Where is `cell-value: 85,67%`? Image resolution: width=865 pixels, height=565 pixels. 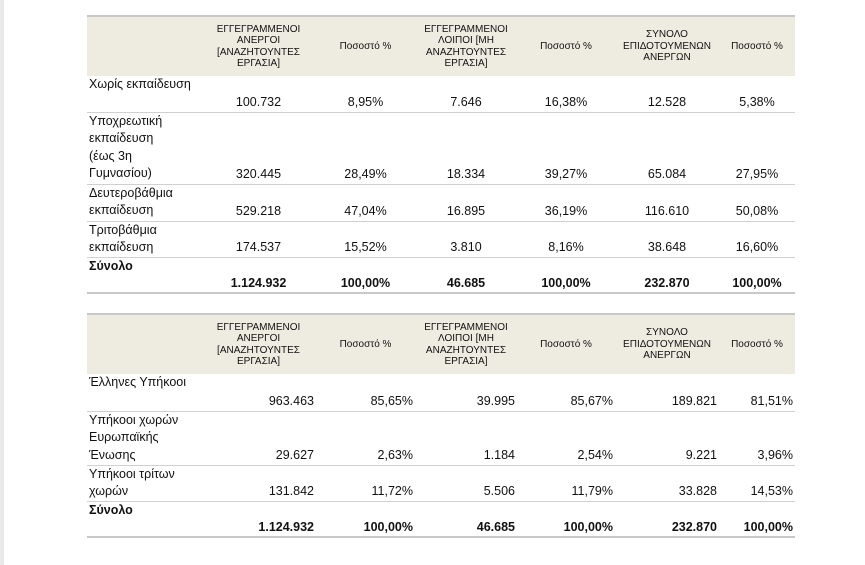
cell-value: 85,67% is located at coordinates (566, 393).